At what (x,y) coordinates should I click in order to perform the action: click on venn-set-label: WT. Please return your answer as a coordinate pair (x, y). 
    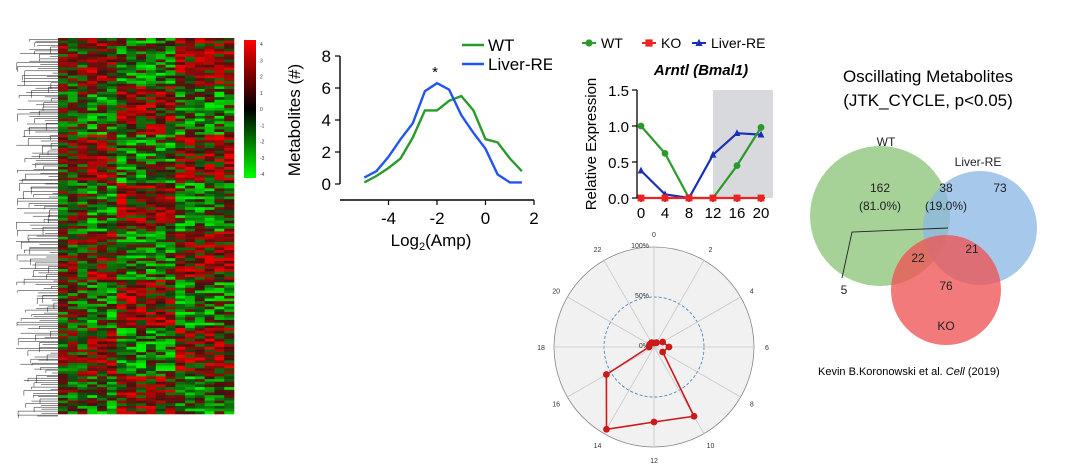
    Looking at the image, I should click on (886, 142).